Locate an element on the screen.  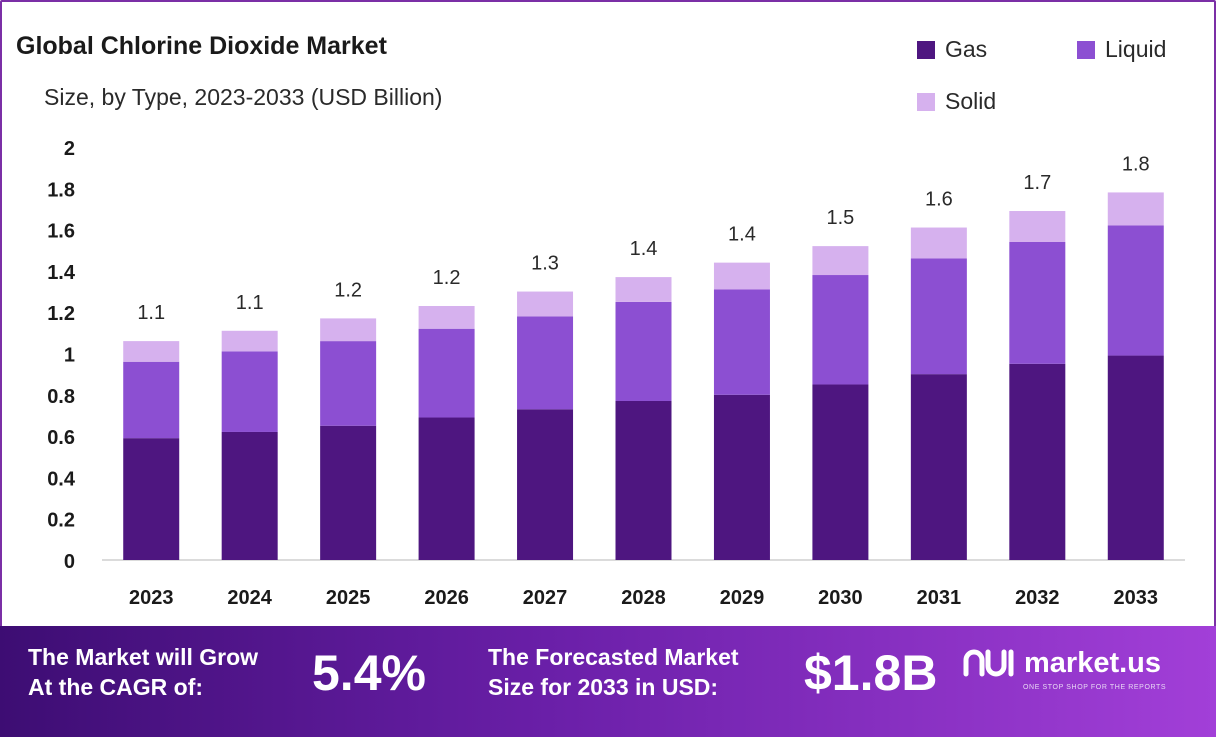
y-tick-label: 0 is located at coordinates (69, 562).